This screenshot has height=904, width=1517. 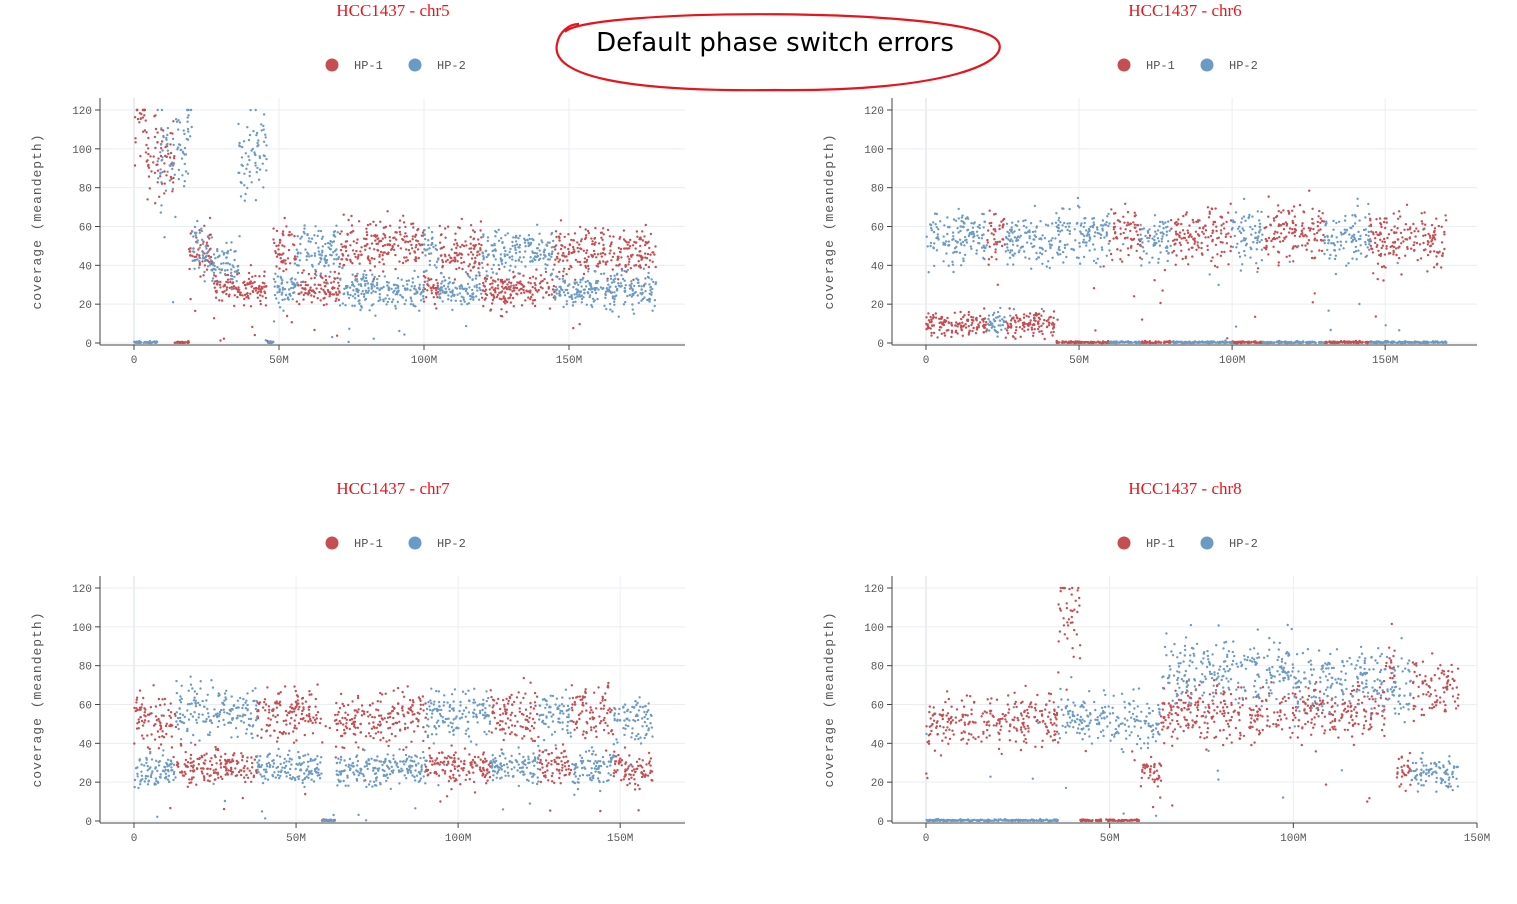 What do you see at coordinates (1079, 361) in the screenshot?
I see `x-tick-label: 50M` at bounding box center [1079, 361].